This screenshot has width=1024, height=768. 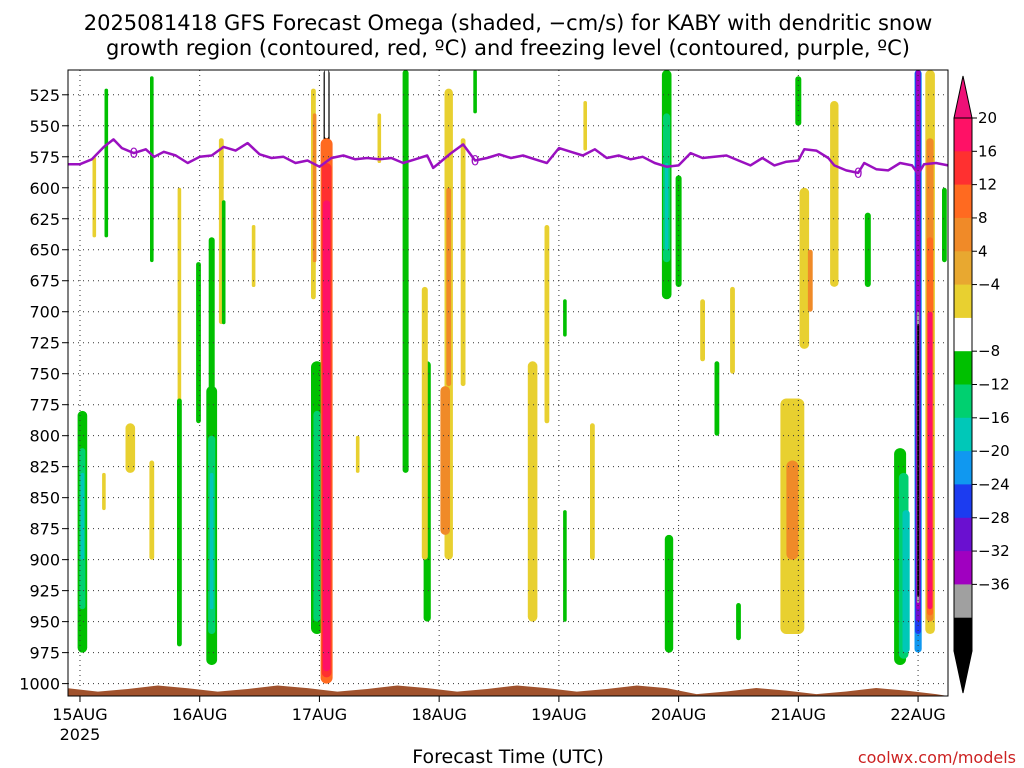 I want to click on y-tick-label: 900, so click(x=44, y=560).